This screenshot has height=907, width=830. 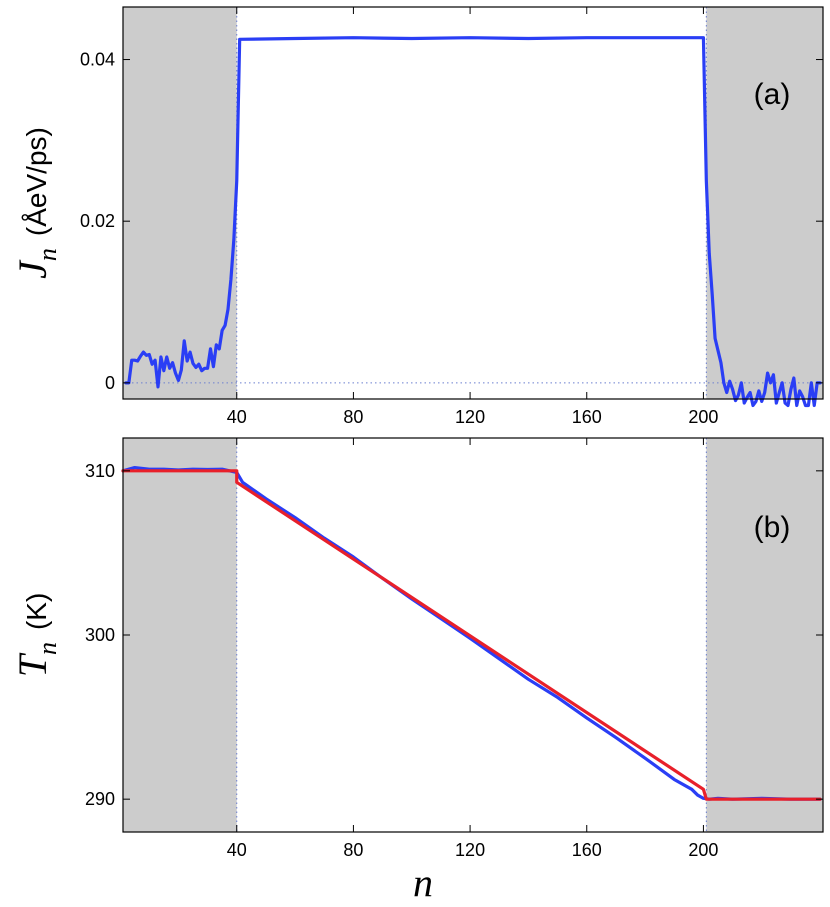 I want to click on x-axis-label: n, so click(x=423, y=882).